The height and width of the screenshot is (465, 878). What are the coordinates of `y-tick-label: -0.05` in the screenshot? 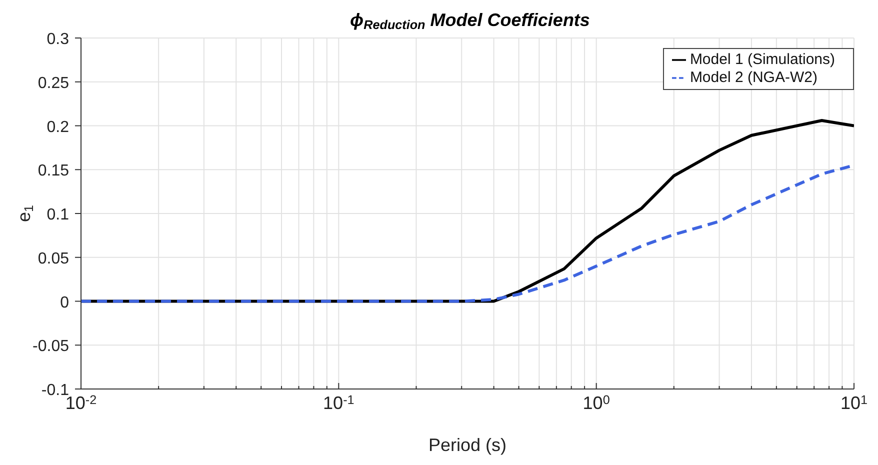 It's located at (51, 347).